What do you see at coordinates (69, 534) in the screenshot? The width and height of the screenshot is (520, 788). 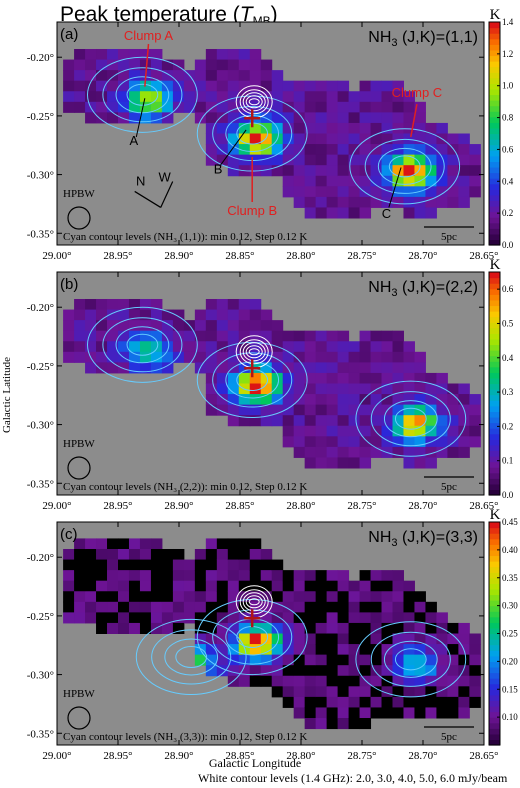 I see `panel-letter: (c)` at bounding box center [69, 534].